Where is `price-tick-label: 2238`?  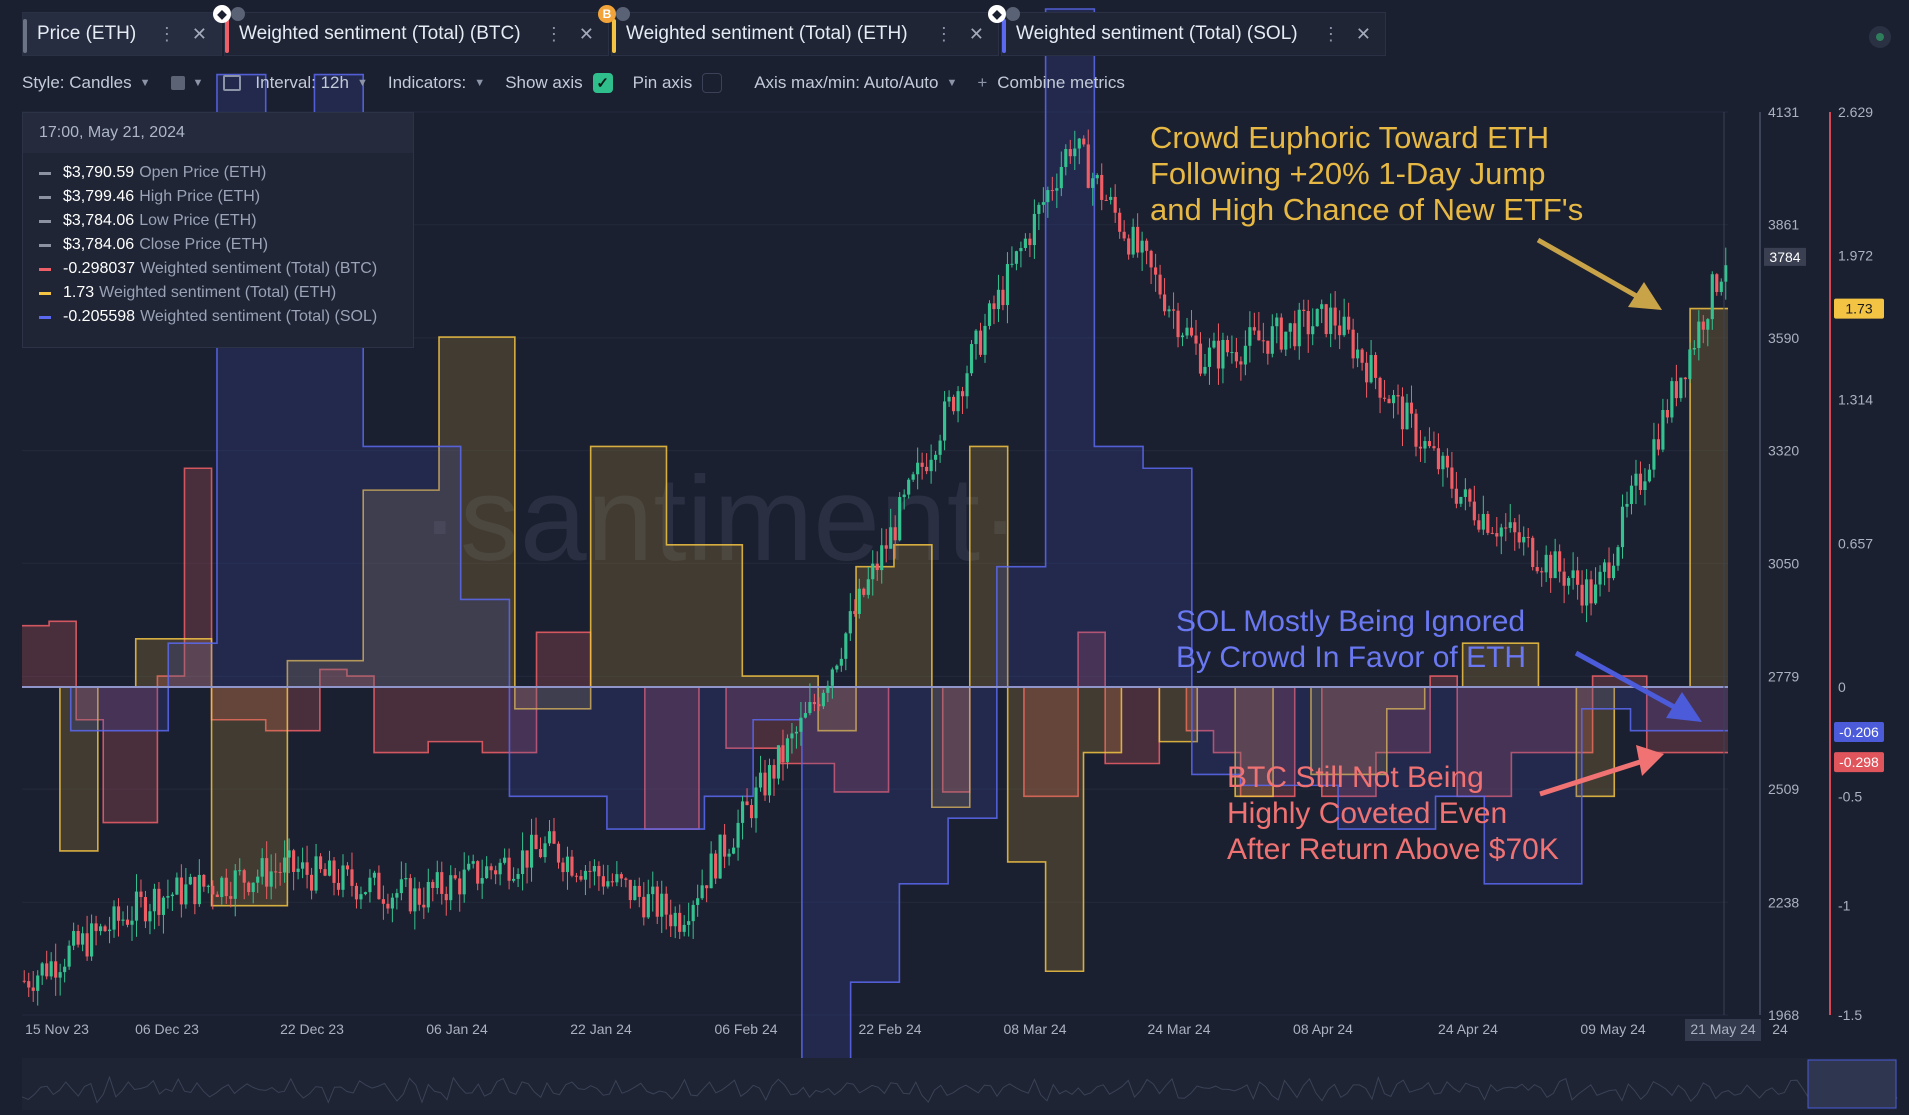 price-tick-label: 2238 is located at coordinates (1783, 902).